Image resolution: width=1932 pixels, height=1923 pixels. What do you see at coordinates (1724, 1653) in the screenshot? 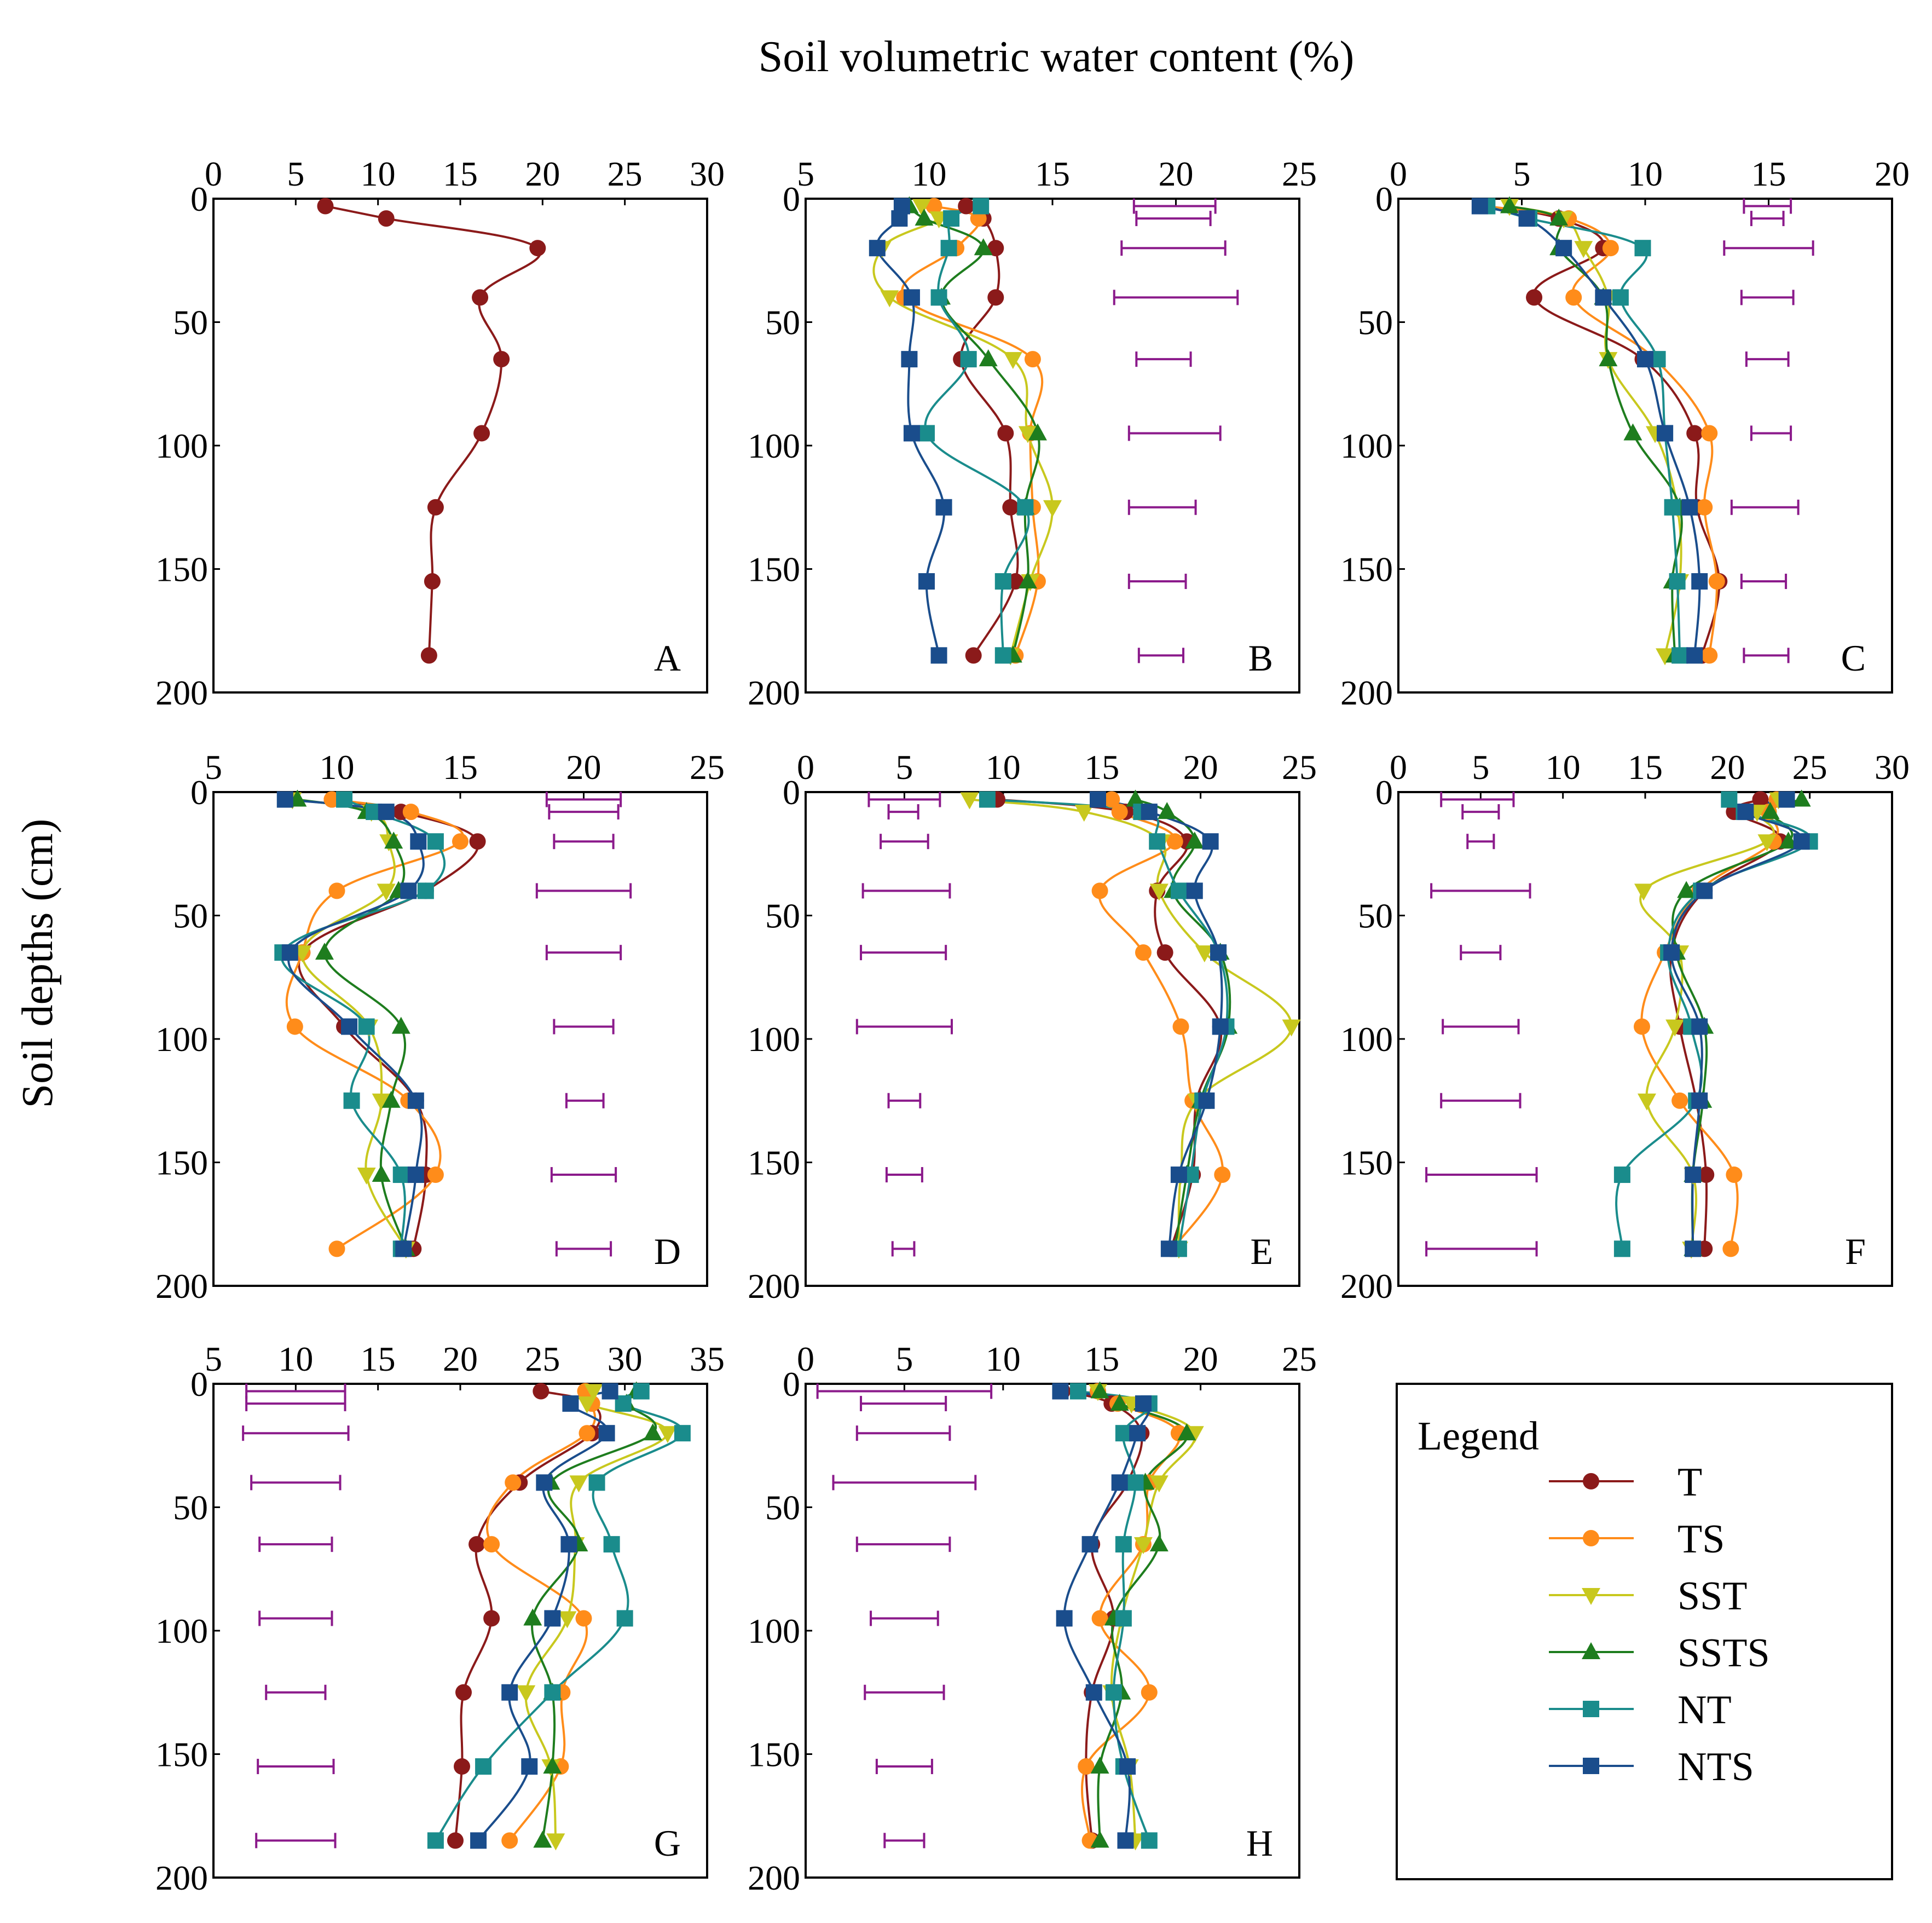
I see `legend-label: SSTS` at bounding box center [1724, 1653].